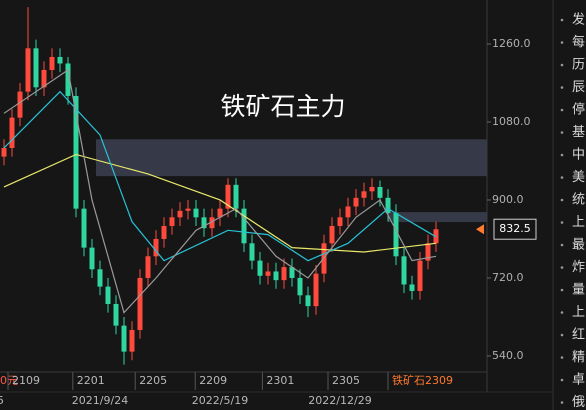 The image size is (586, 410). What do you see at coordinates (578, 155) in the screenshot?
I see `news-item: 中` at bounding box center [578, 155].